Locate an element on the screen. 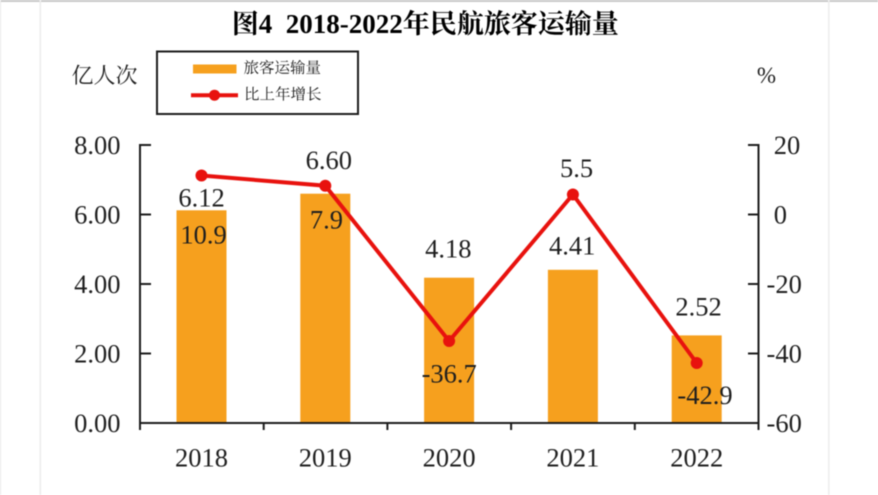 This screenshot has width=878, height=495. svg-text: 2.52 is located at coordinates (698, 306).